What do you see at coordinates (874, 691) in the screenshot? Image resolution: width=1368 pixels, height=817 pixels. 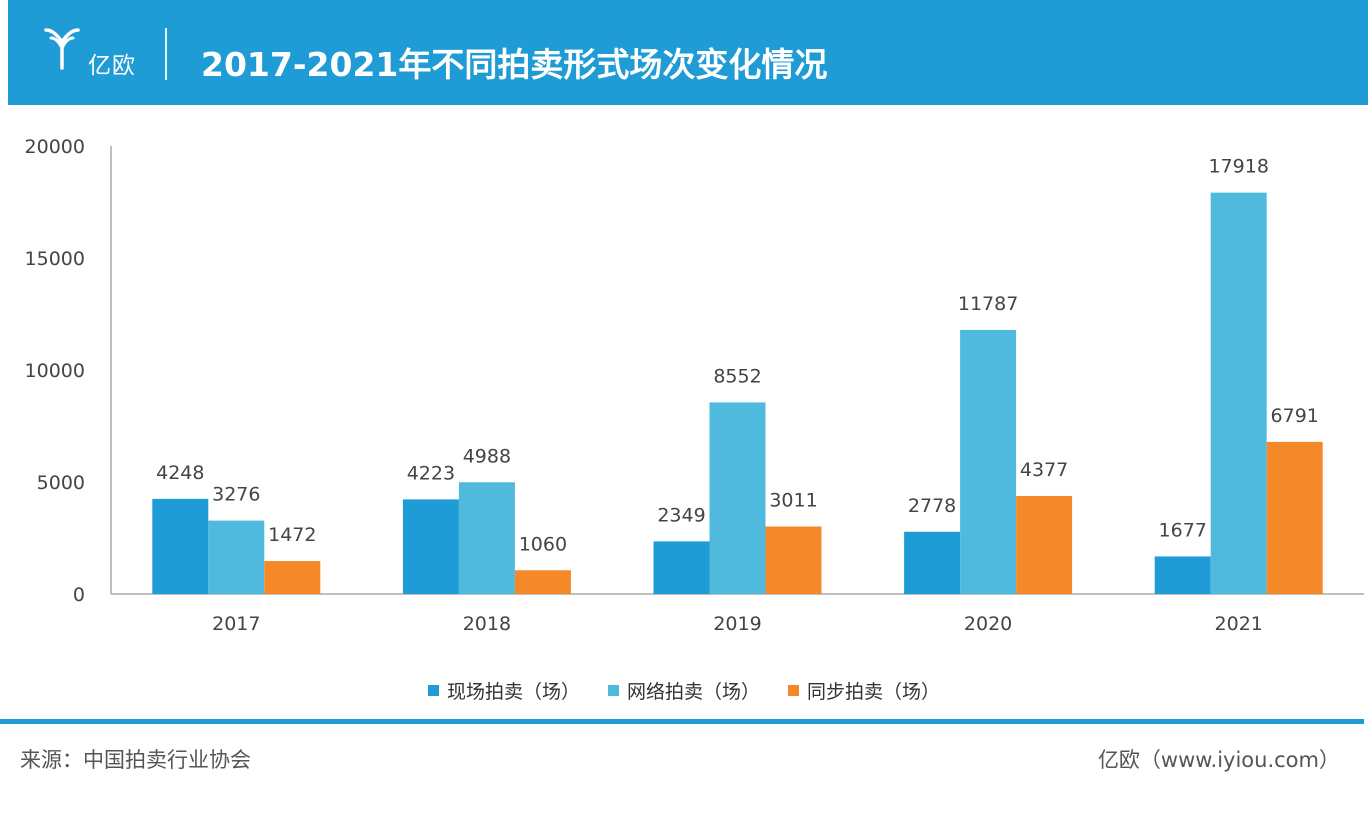 I see `legend-label: 同步拍卖（场）` at bounding box center [874, 691].